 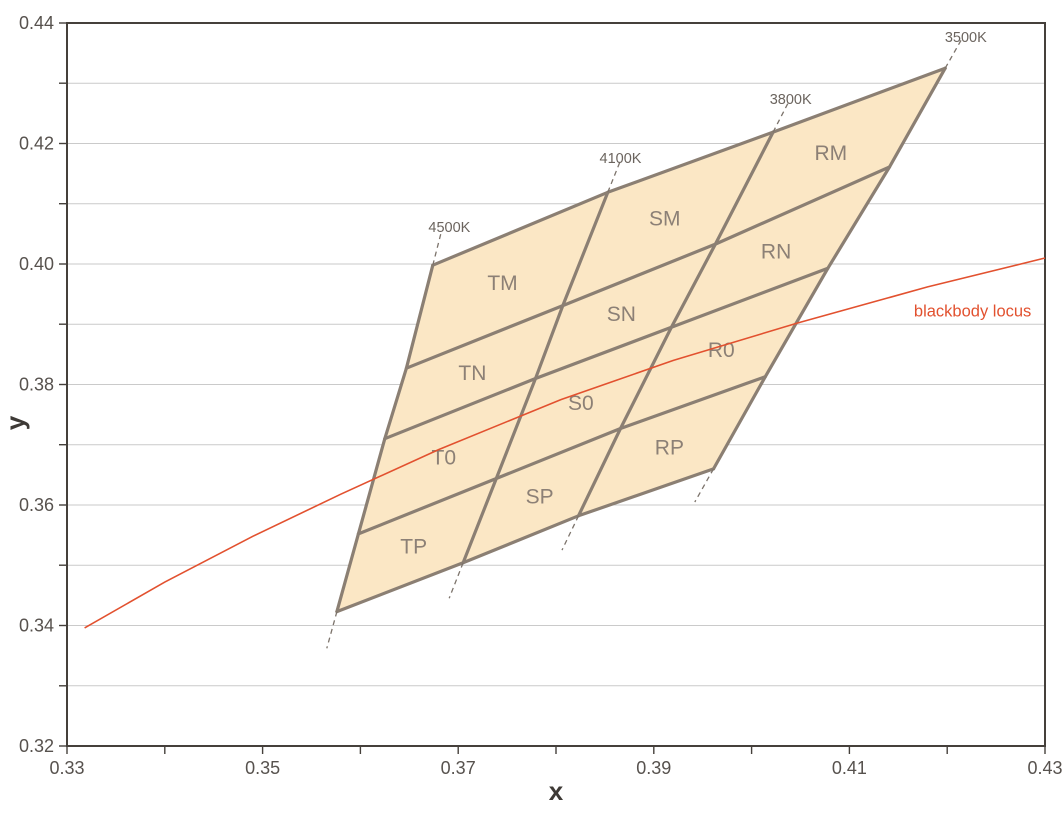 I want to click on x-tick-label-0.43: 0.43, so click(x=1044, y=768).